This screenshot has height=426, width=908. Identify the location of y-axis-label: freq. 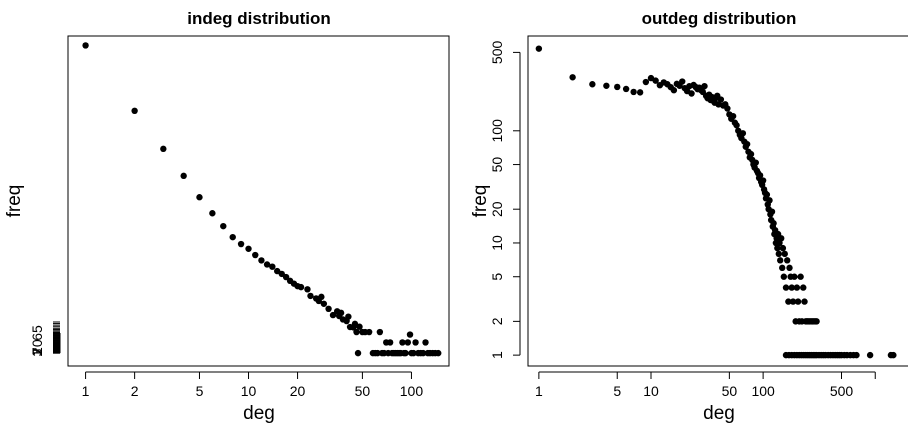
(480, 201).